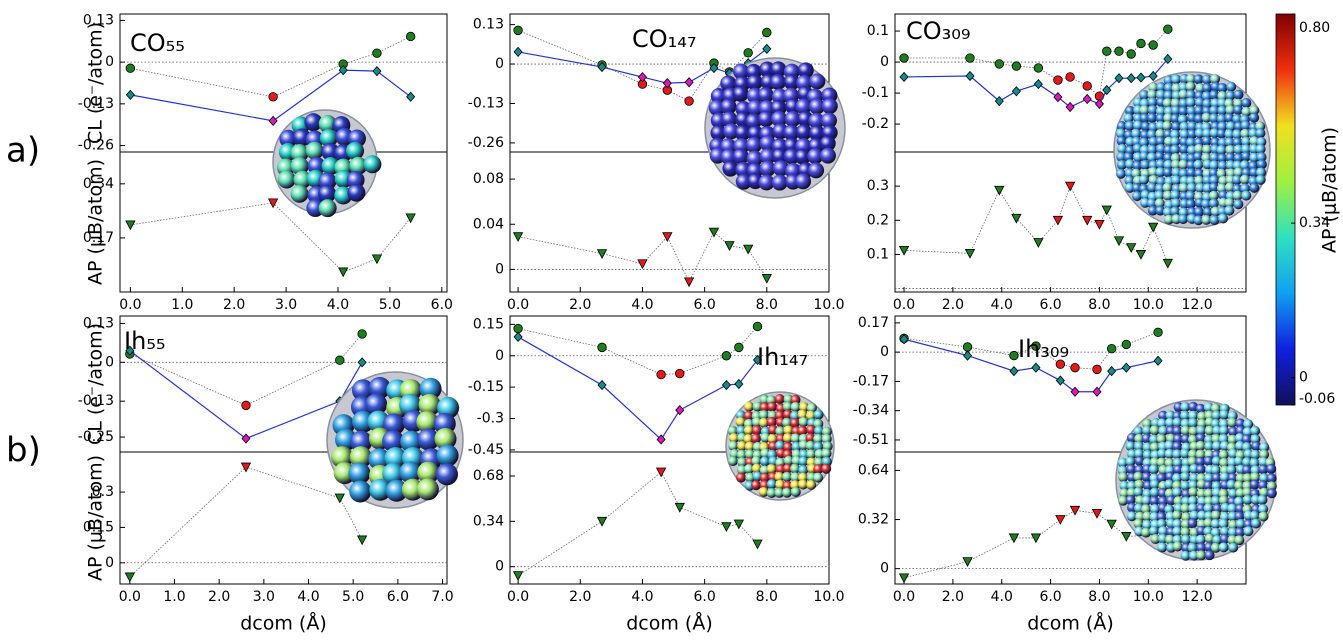  What do you see at coordinates (1285, 209) in the screenshot?
I see `colorbar` at bounding box center [1285, 209].